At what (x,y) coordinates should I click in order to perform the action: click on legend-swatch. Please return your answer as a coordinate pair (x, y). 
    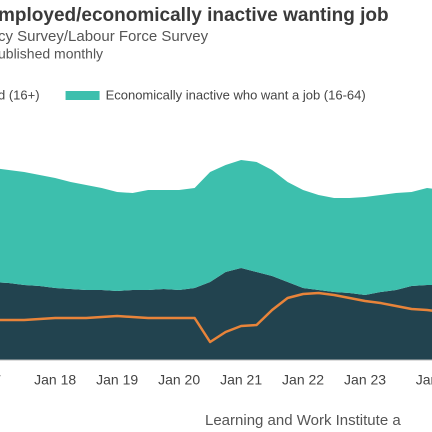
    Looking at the image, I should click on (82, 95).